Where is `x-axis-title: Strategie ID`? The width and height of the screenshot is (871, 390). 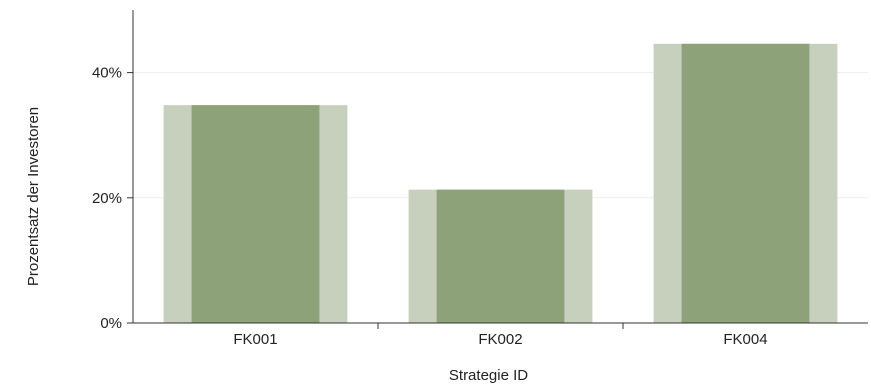
x-axis-title: Strategie ID is located at coordinates (488, 375).